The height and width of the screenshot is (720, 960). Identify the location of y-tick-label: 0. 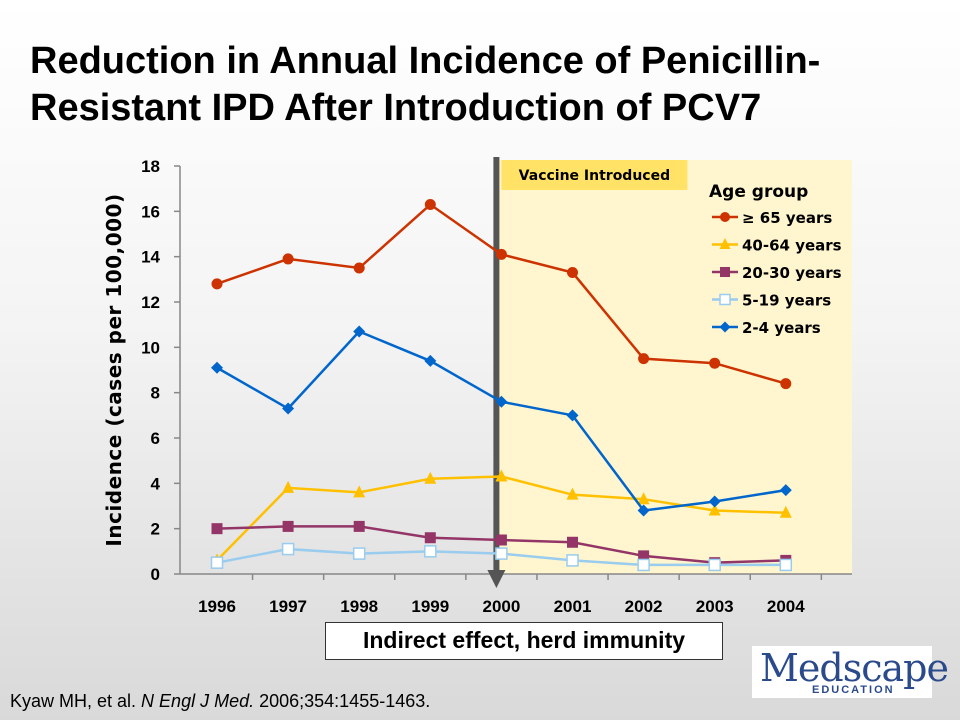
(155, 574).